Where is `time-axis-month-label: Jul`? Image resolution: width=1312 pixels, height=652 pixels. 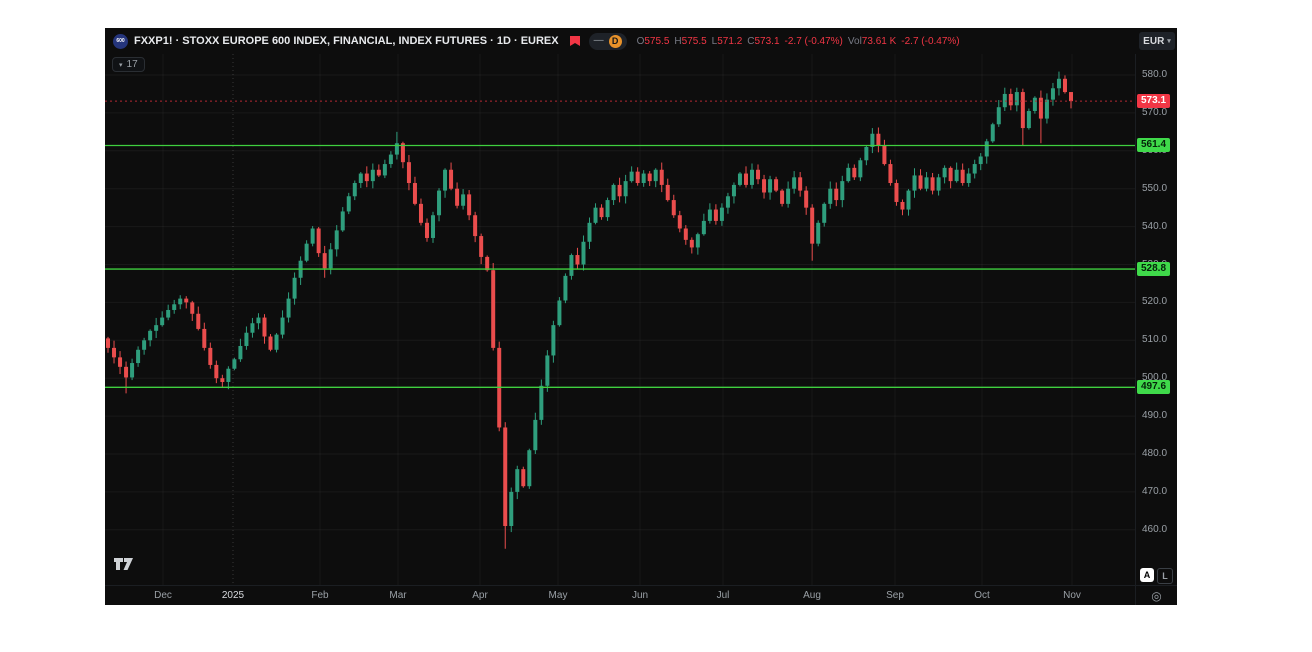 time-axis-month-label: Jul is located at coordinates (723, 595).